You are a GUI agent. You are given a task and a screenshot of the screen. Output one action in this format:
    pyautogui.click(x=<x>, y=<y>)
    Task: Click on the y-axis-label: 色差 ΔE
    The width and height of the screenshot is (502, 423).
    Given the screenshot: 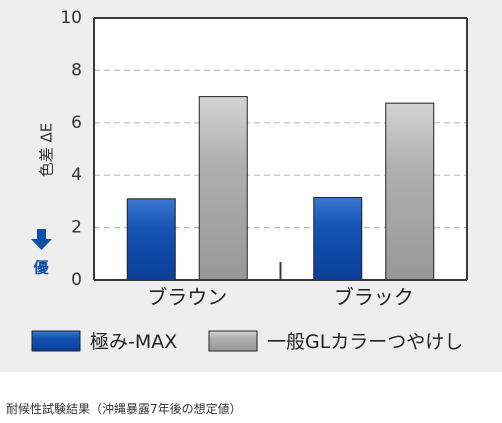 What is the action you would take?
    pyautogui.click(x=47, y=150)
    